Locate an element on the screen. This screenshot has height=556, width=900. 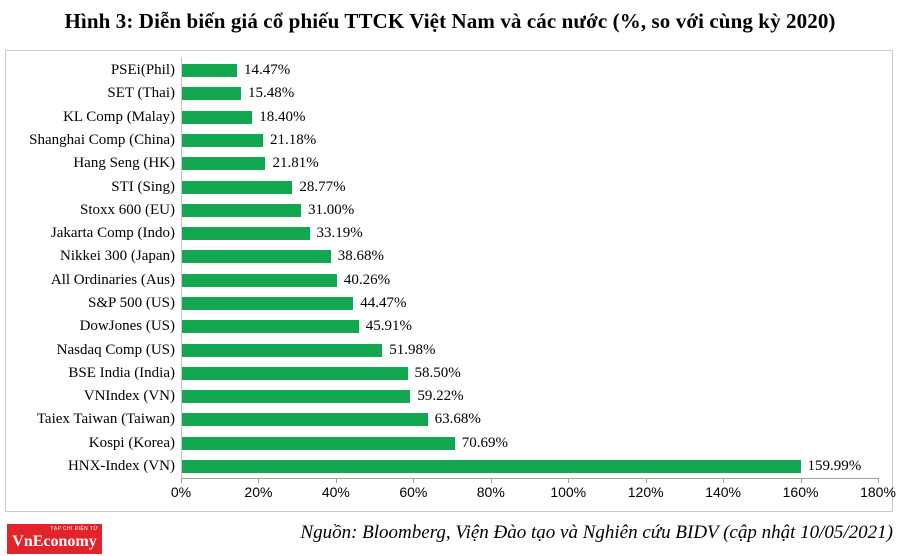
x-tick-label: 80% is located at coordinates (490, 492).